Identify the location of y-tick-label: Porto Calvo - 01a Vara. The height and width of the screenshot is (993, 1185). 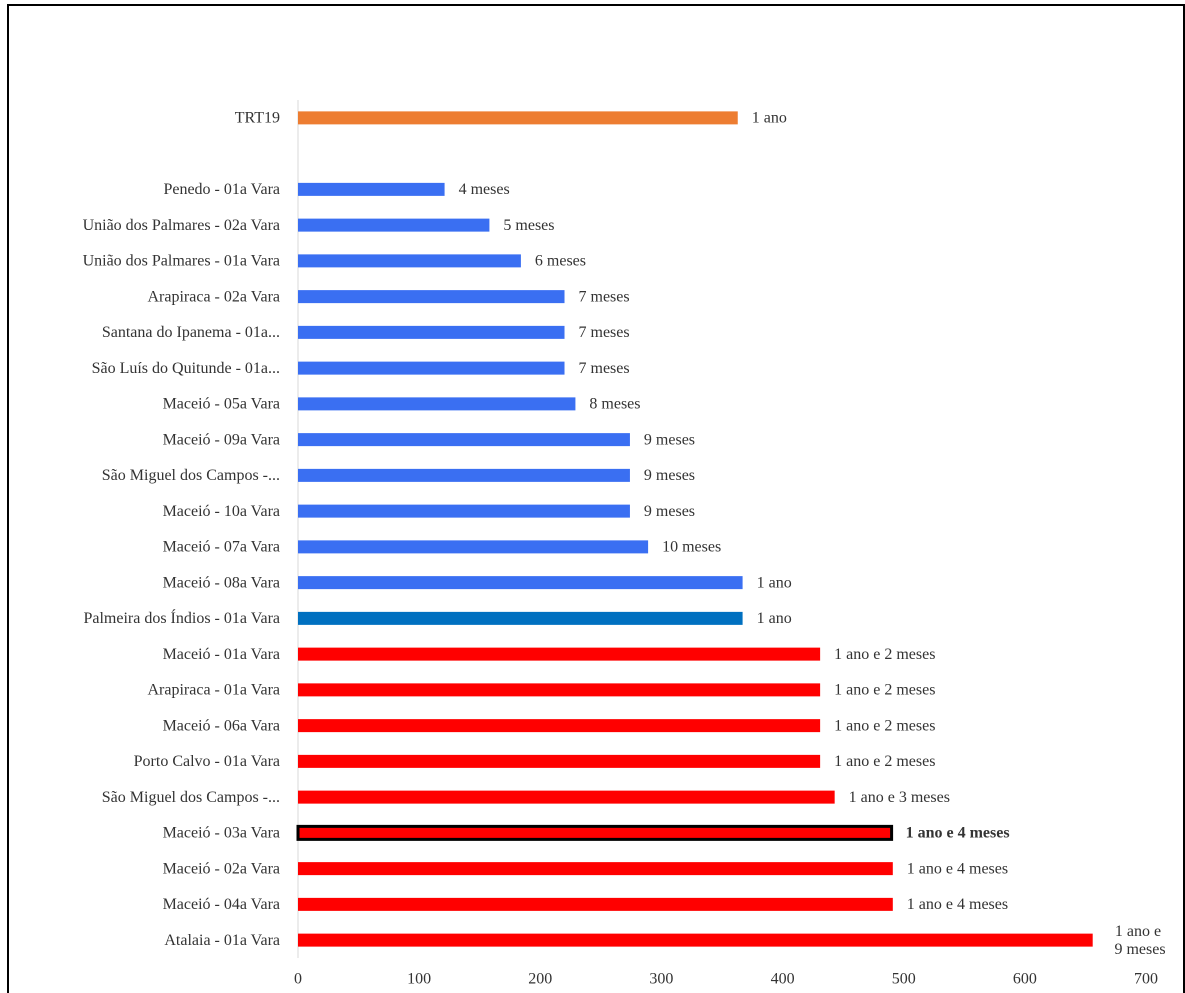
(207, 761).